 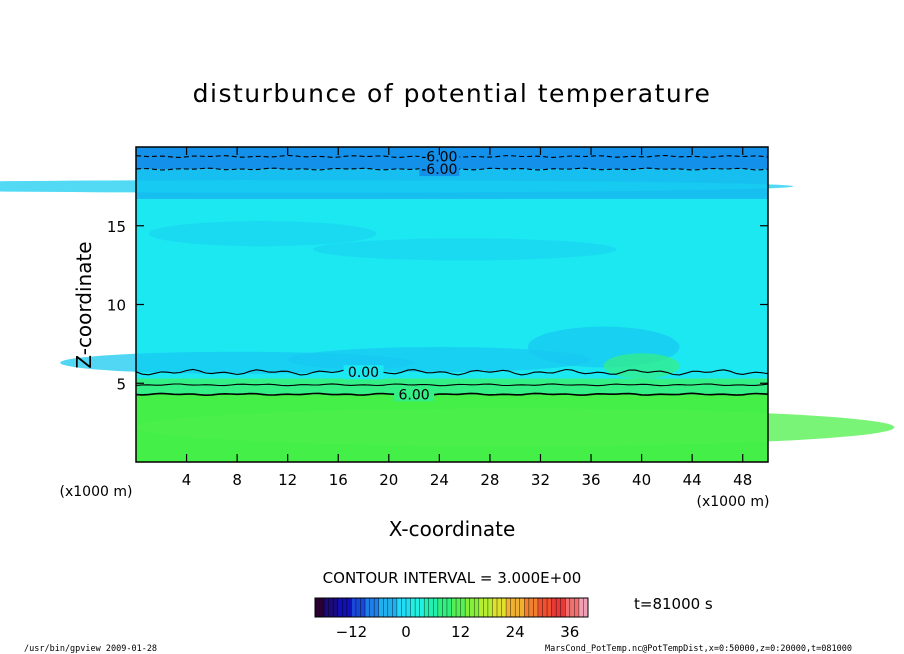 I want to click on contour-label-0: 6.00, so click(x=413, y=395).